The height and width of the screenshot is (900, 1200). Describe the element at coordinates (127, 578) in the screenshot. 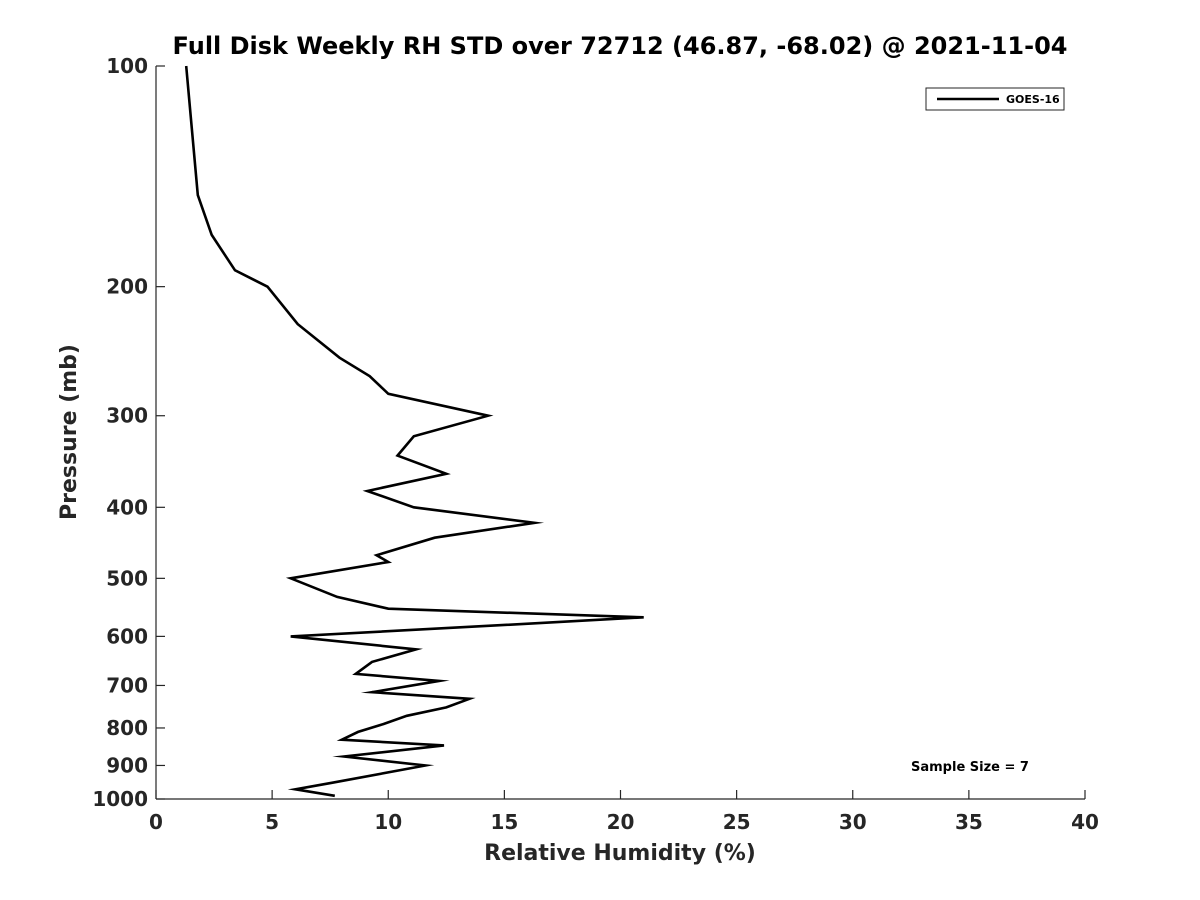

I see `y-tick-label-500: 500` at that location.